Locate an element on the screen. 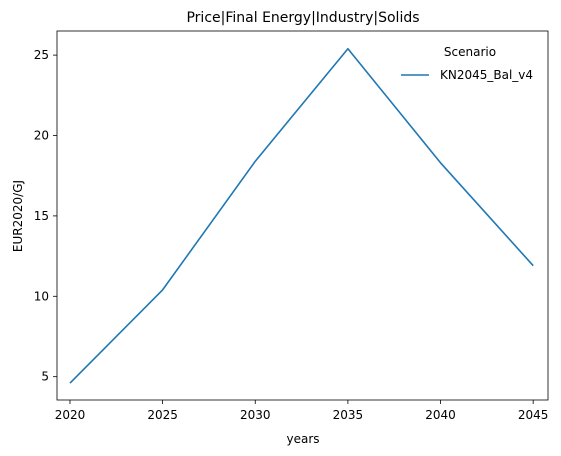  x-axis-label: years is located at coordinates (302, 439).